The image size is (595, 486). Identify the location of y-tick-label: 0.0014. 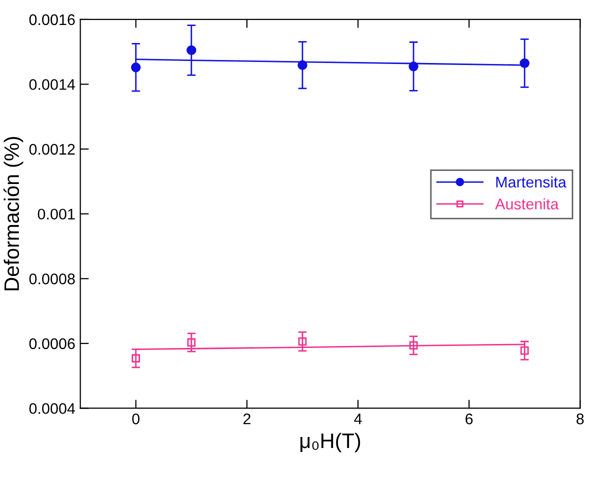
(52, 84).